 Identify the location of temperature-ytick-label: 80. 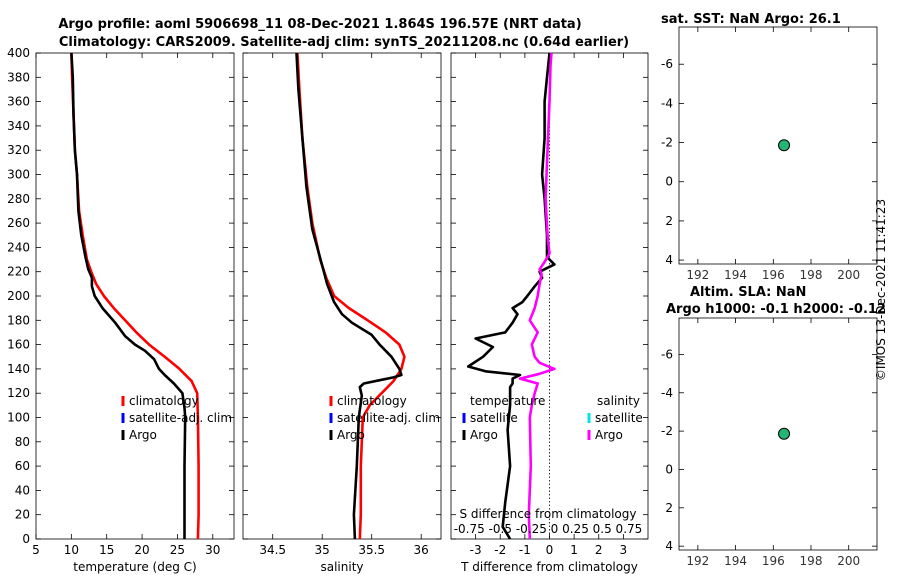
(22, 442).